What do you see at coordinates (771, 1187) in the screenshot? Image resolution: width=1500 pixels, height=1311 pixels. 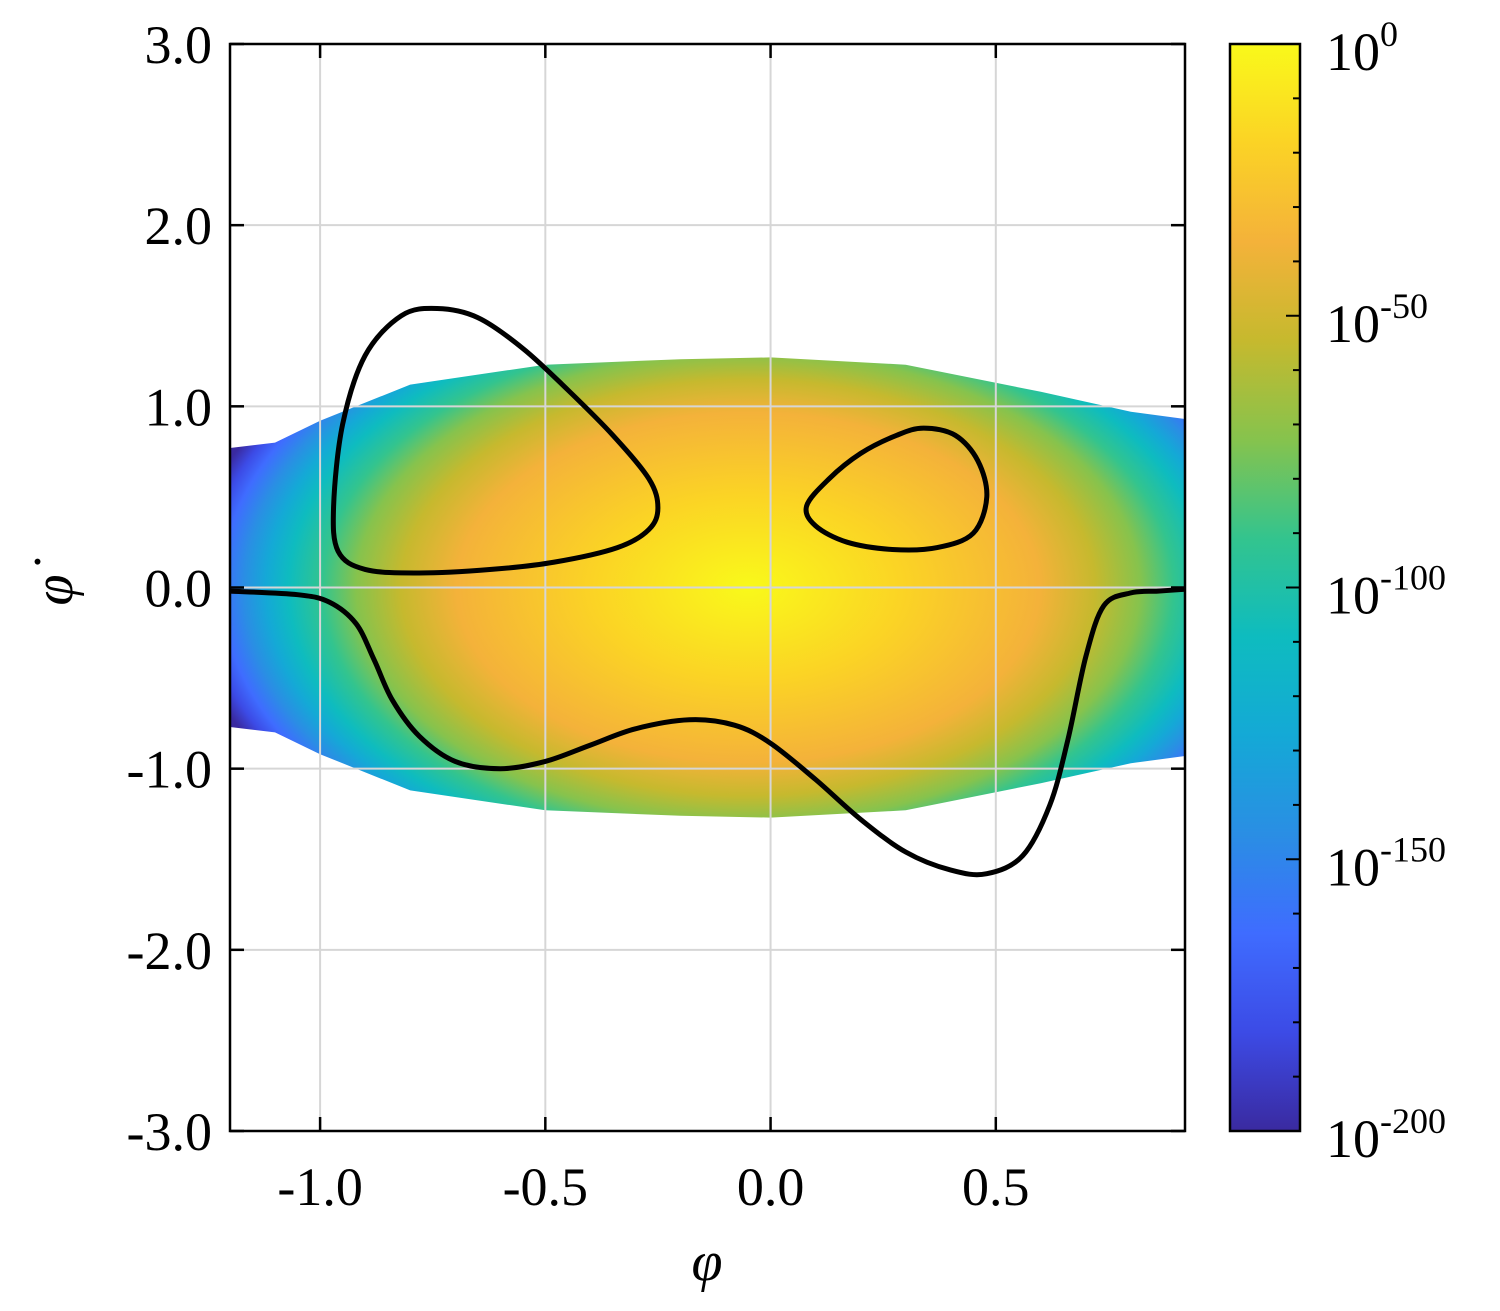 I see `x-tick-label: 0.0` at bounding box center [771, 1187].